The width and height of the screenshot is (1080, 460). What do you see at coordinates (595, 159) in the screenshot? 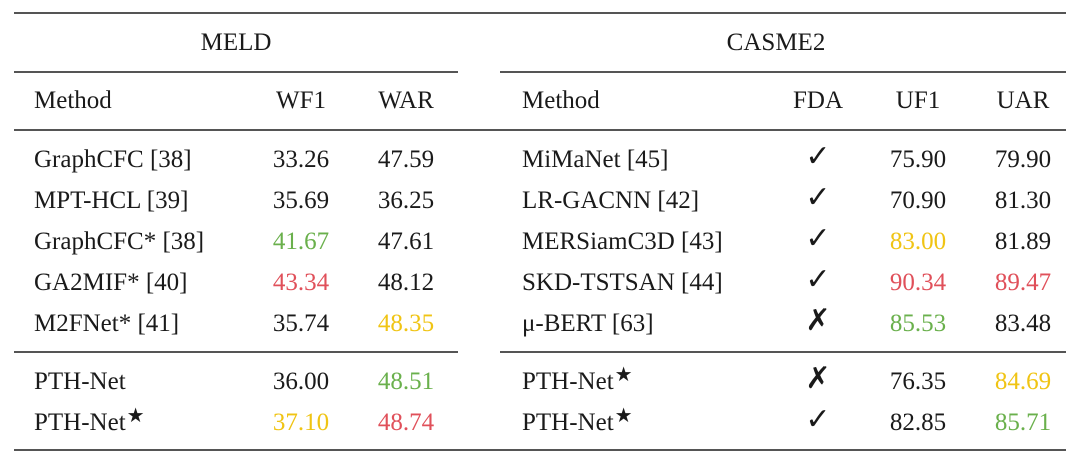
I see `casme2-method-cell: MiMaNet [45]` at bounding box center [595, 159].